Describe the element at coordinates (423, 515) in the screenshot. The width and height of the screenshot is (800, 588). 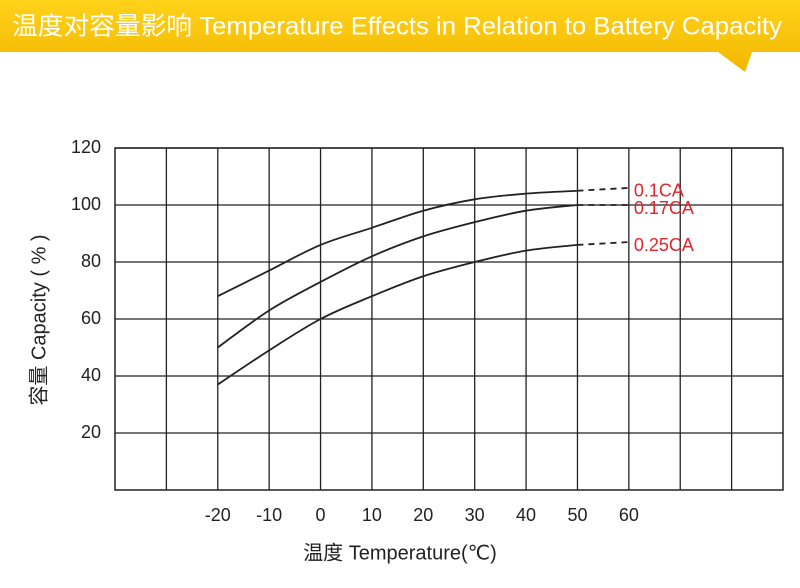
I see `x-tick-label: 20` at that location.